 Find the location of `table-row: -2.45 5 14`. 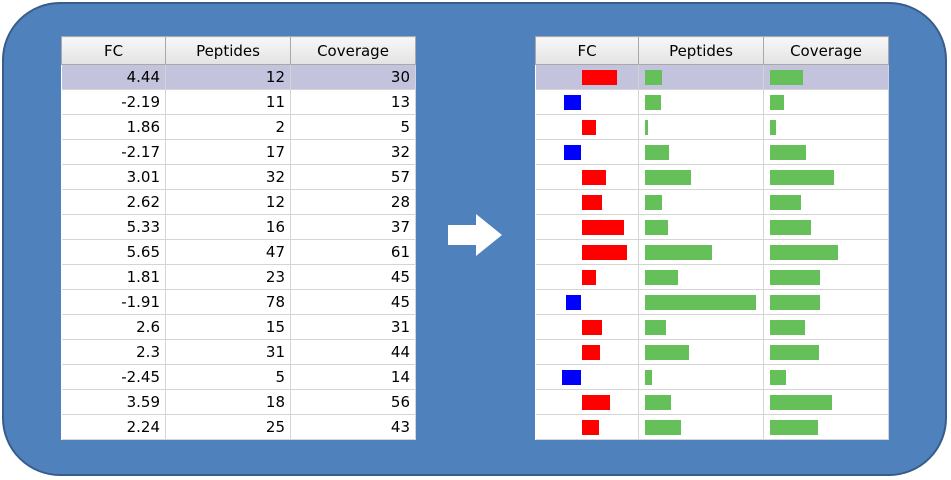

table-row: -2.45 5 14 is located at coordinates (238, 377).